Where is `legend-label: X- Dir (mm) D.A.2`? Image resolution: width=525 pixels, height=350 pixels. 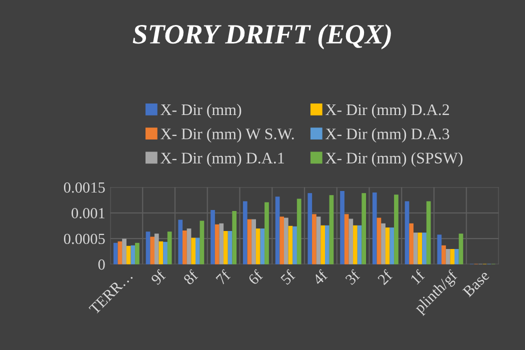
legend-label: X- Dir (mm) D.A.2 is located at coordinates (387, 111).